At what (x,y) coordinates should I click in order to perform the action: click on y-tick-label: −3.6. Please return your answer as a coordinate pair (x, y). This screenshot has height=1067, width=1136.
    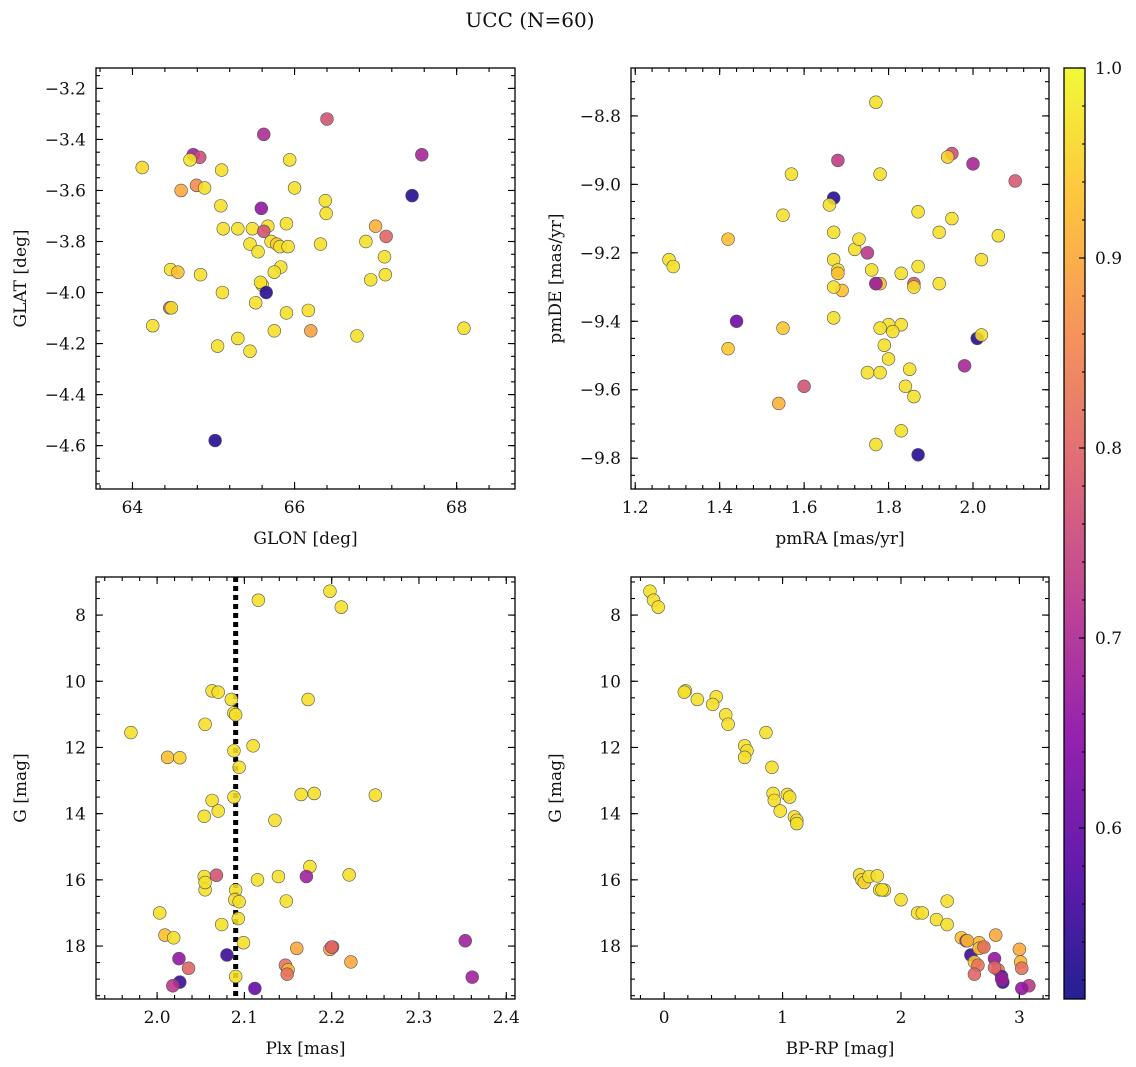
    Looking at the image, I should click on (65, 191).